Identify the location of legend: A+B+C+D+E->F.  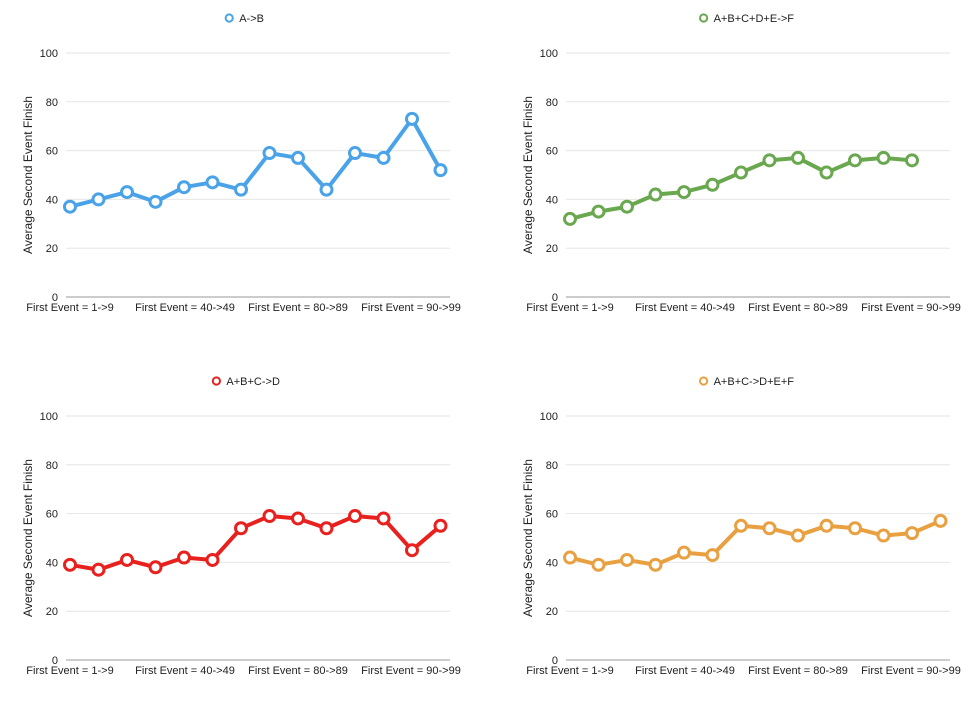
(746, 19).